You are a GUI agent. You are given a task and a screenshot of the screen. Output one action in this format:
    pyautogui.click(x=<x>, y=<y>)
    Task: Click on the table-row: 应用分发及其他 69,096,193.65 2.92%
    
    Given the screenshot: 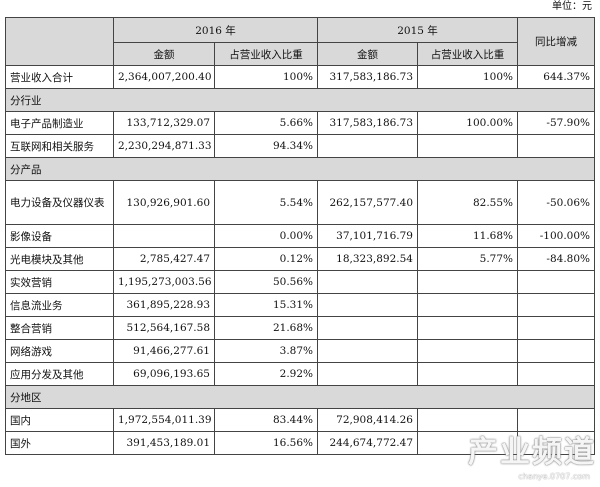 What is the action you would take?
    pyautogui.click(x=300, y=374)
    